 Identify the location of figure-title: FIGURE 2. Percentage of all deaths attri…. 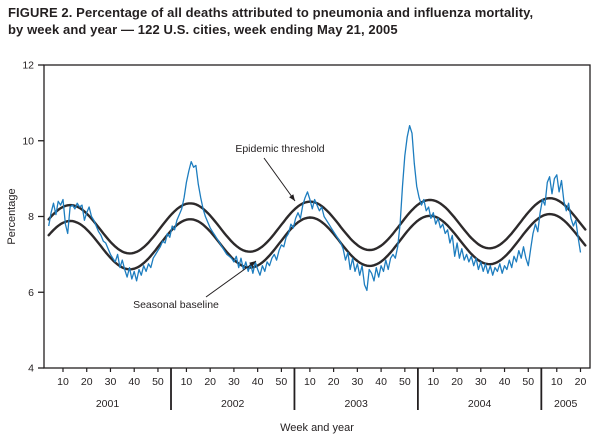
(308, 21).